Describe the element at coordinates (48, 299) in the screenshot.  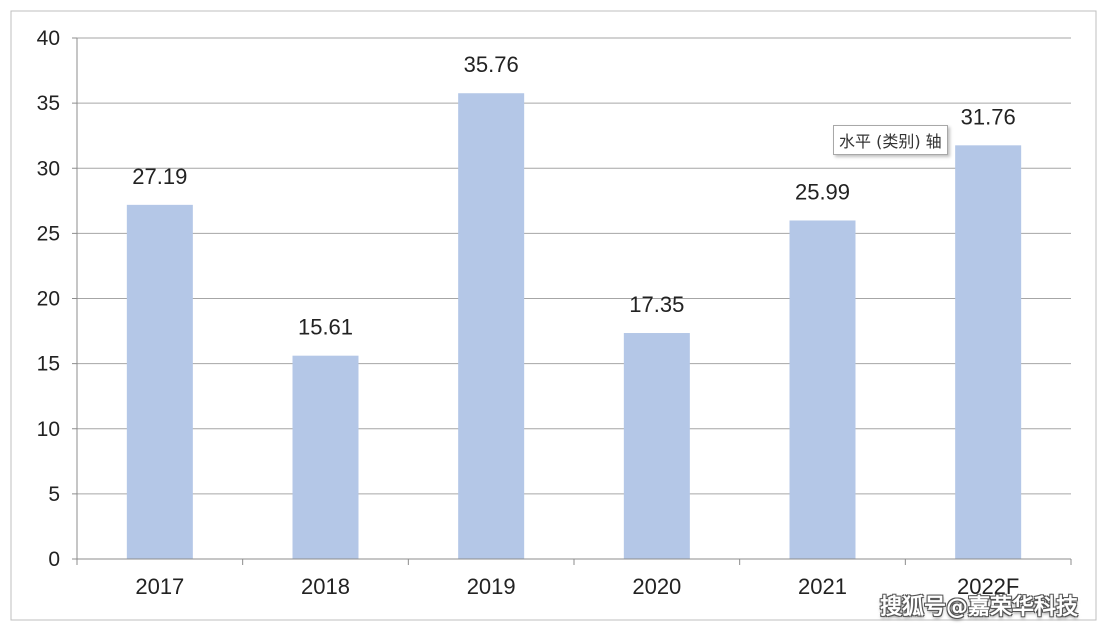
I see `y-tick-label: 20` at that location.